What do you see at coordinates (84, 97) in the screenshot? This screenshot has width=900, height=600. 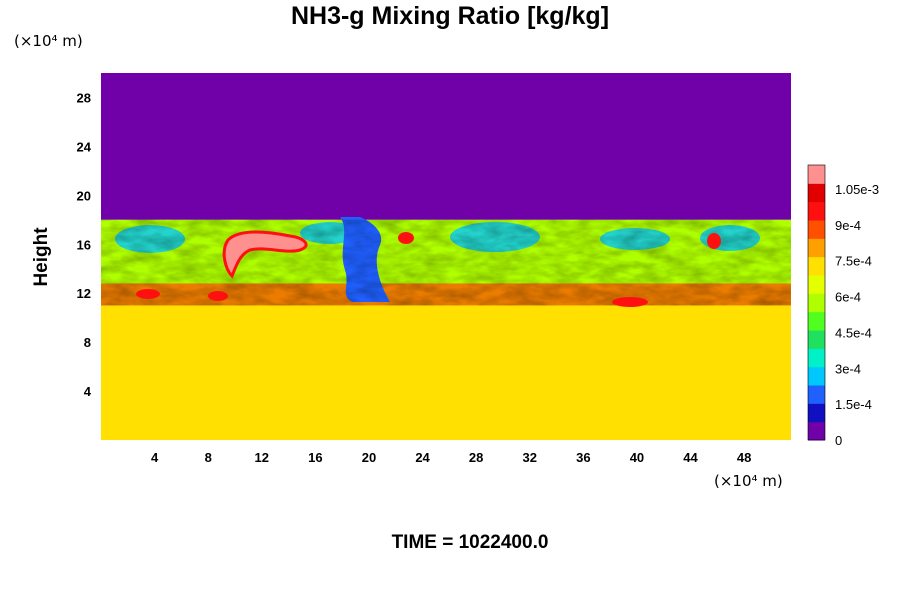 I see `y-tick-label: 28` at bounding box center [84, 97].